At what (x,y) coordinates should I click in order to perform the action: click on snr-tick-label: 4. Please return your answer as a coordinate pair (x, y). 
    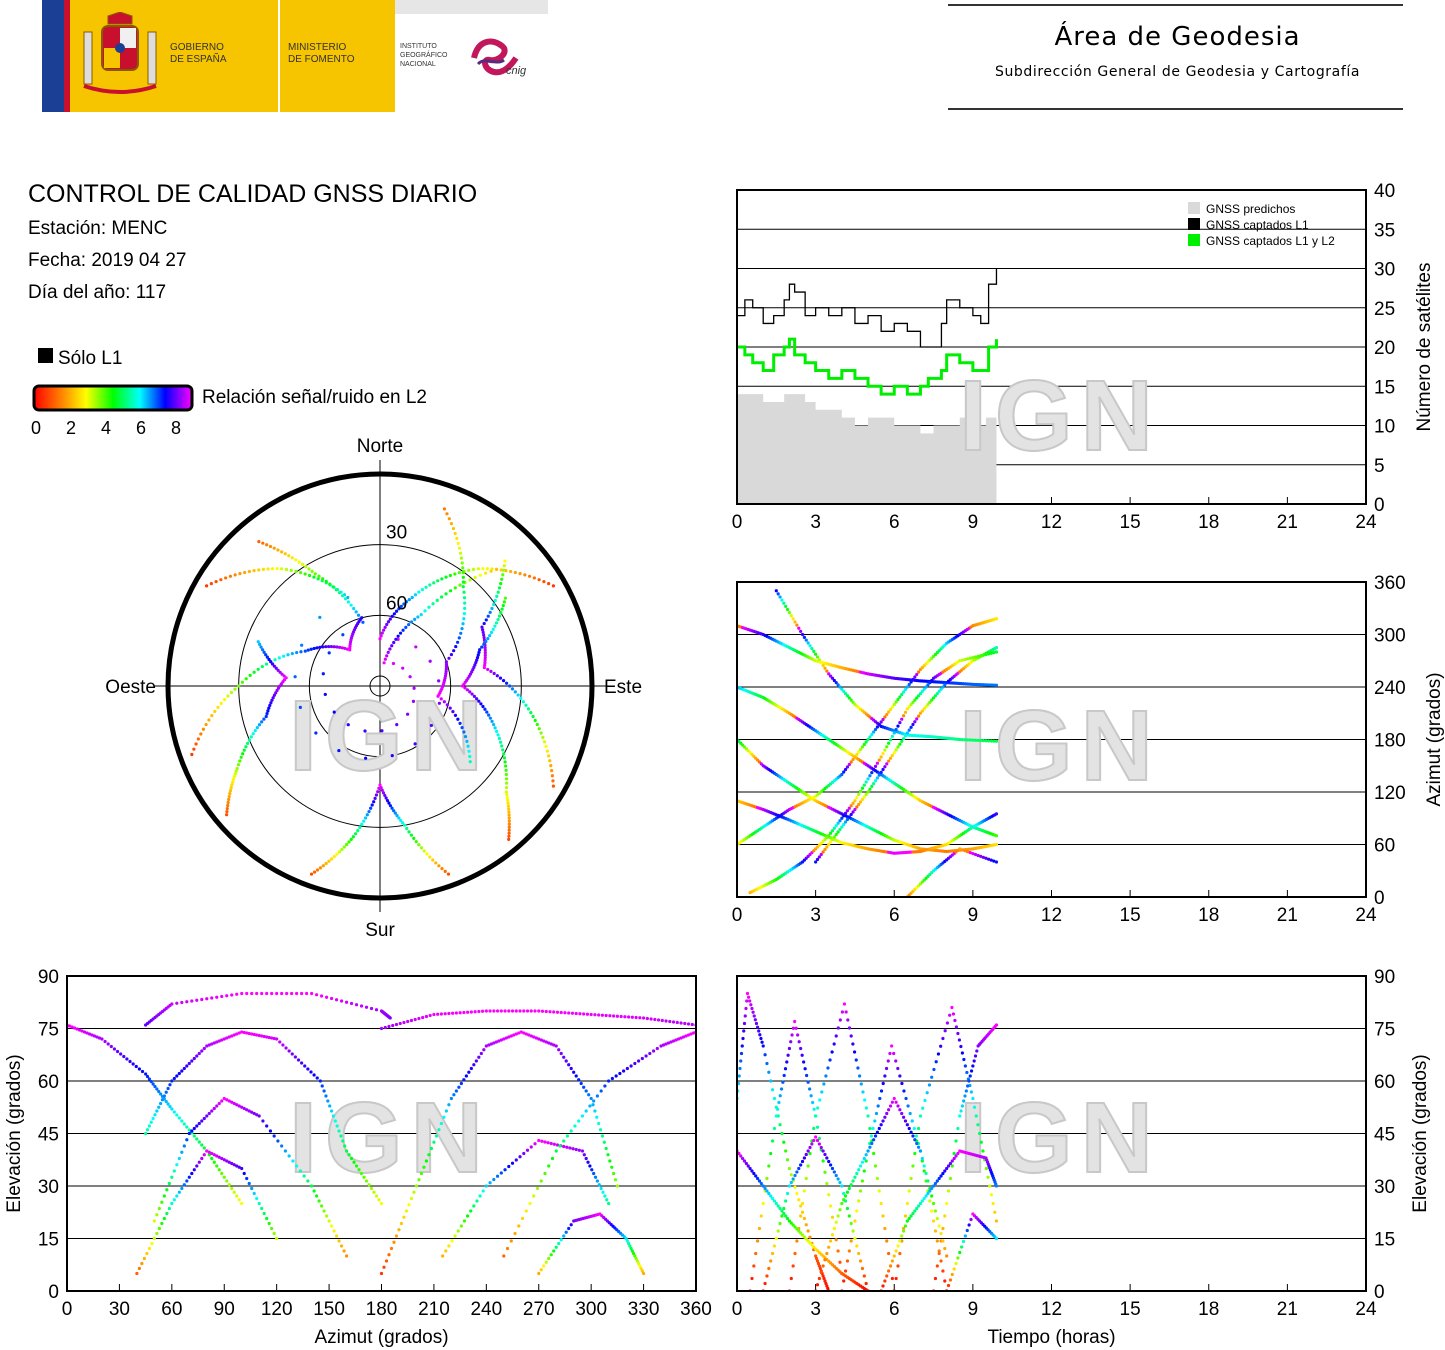
    Looking at the image, I should click on (106, 428).